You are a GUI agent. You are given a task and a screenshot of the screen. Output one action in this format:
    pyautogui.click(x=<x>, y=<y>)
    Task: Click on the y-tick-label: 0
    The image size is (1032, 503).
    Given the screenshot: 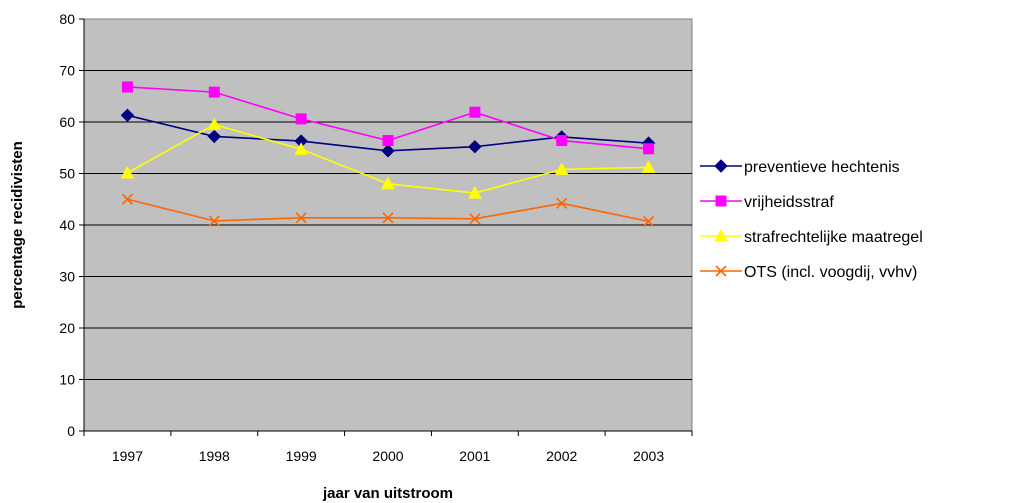 What is the action you would take?
    pyautogui.click(x=71, y=431)
    